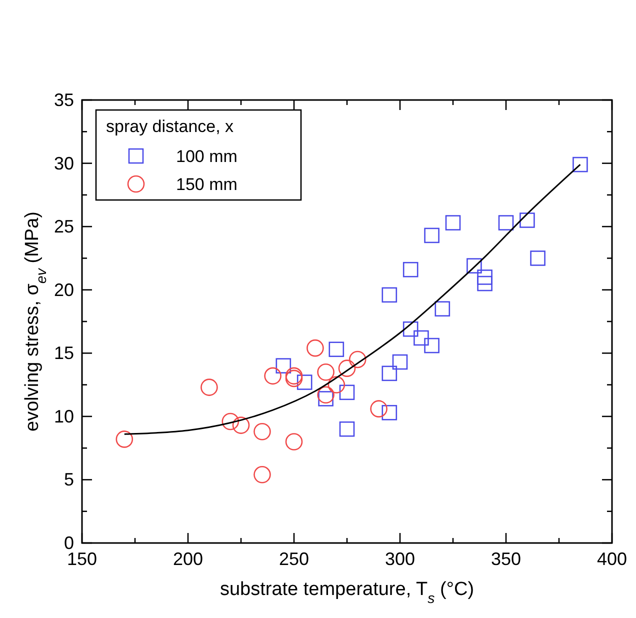  What do you see at coordinates (347, 593) in the screenshot?
I see `x-axis-title: substrate temperature, T$_{s}$ (°C)` at bounding box center [347, 593].